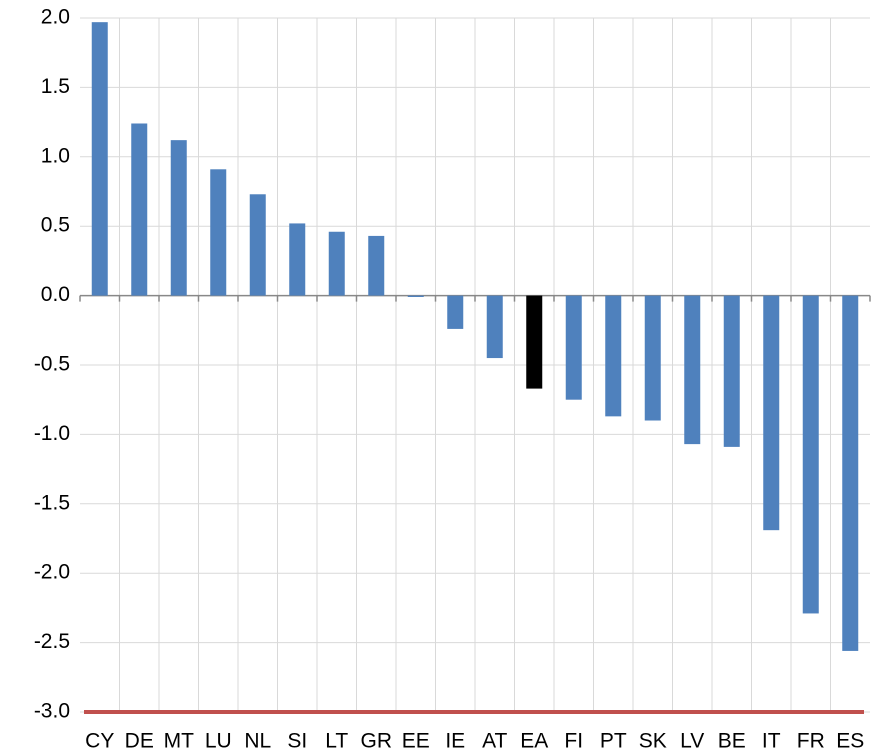  Describe the element at coordinates (52, 502) in the screenshot. I see `y-tick-label: -1.5` at that location.